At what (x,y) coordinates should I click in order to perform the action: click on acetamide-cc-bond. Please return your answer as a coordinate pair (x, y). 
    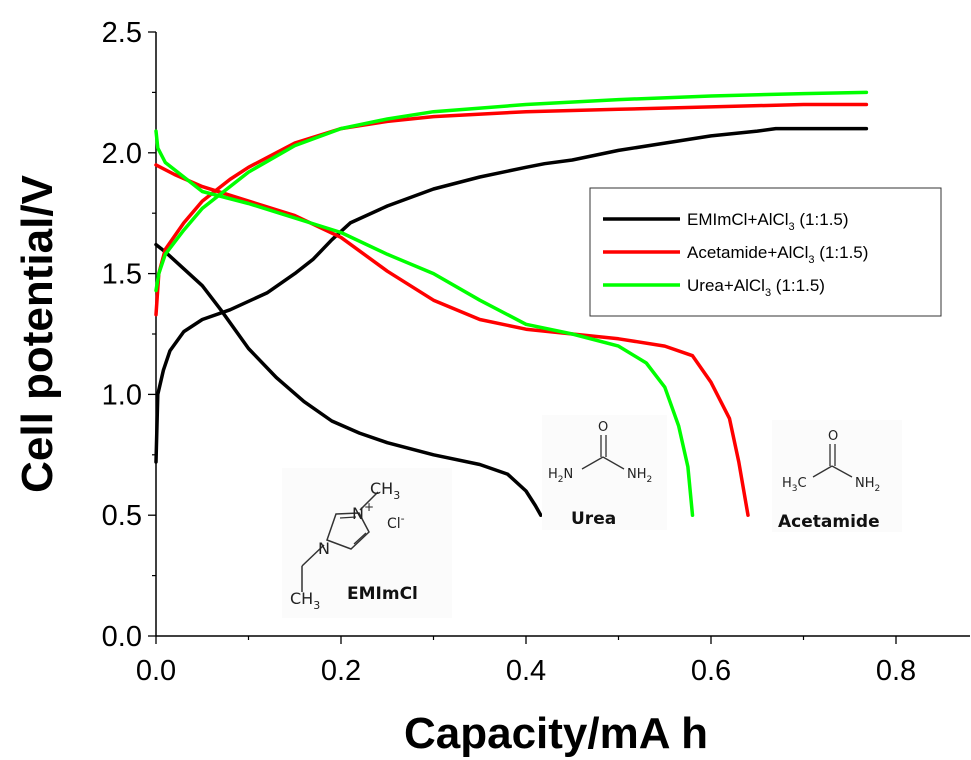
    Looking at the image, I should click on (822, 471).